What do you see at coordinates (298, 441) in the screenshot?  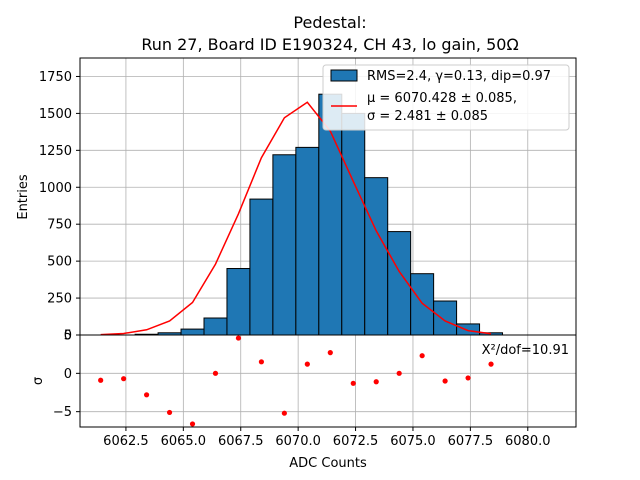 I see `x-tick-label: 6070.0` at bounding box center [298, 441].